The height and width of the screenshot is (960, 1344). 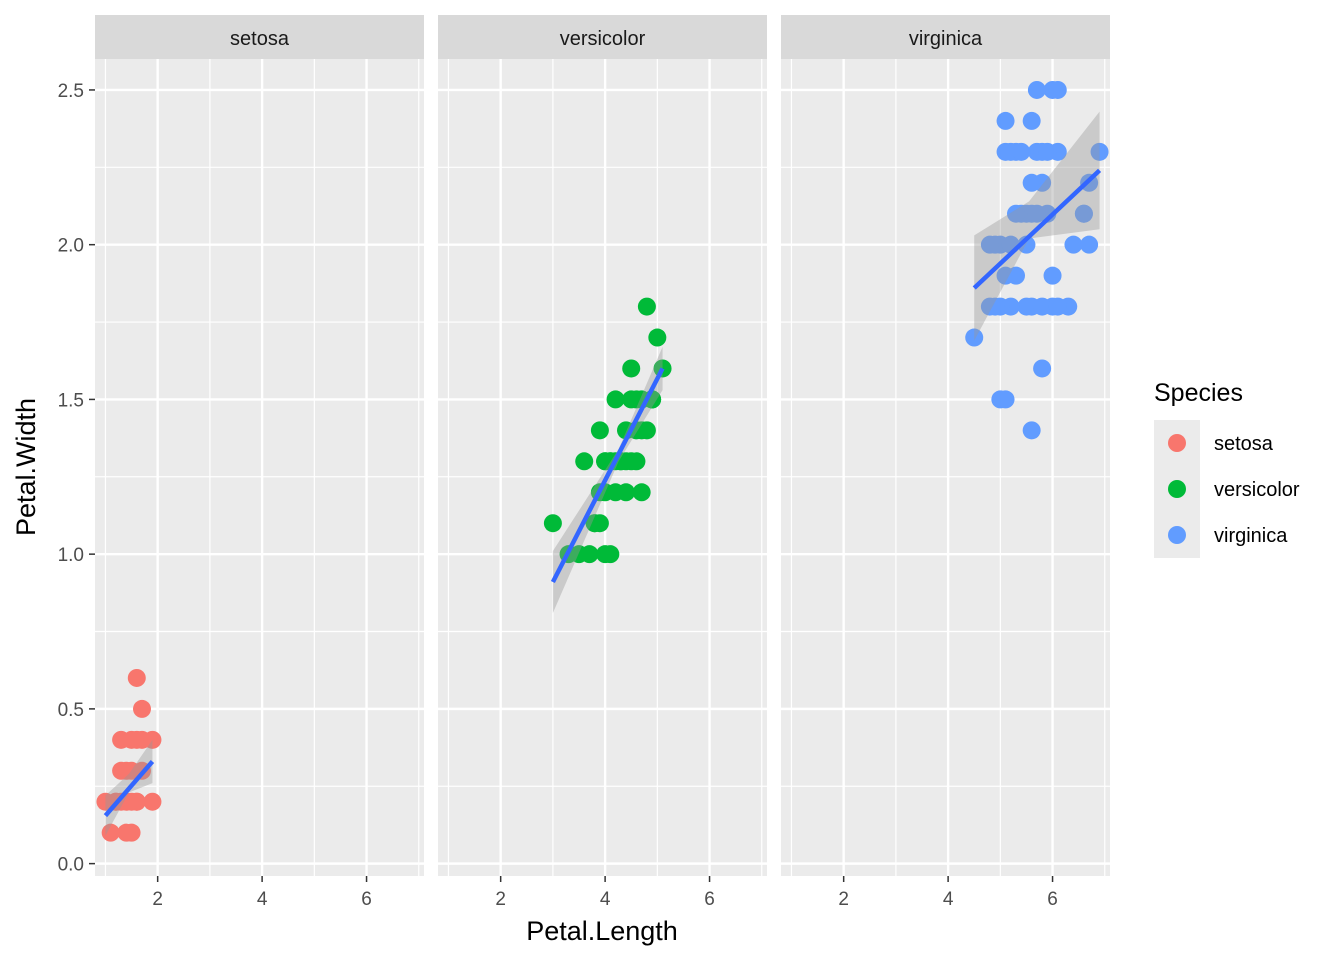 I want to click on facet-strip-label: versicolor, so click(x=603, y=39).